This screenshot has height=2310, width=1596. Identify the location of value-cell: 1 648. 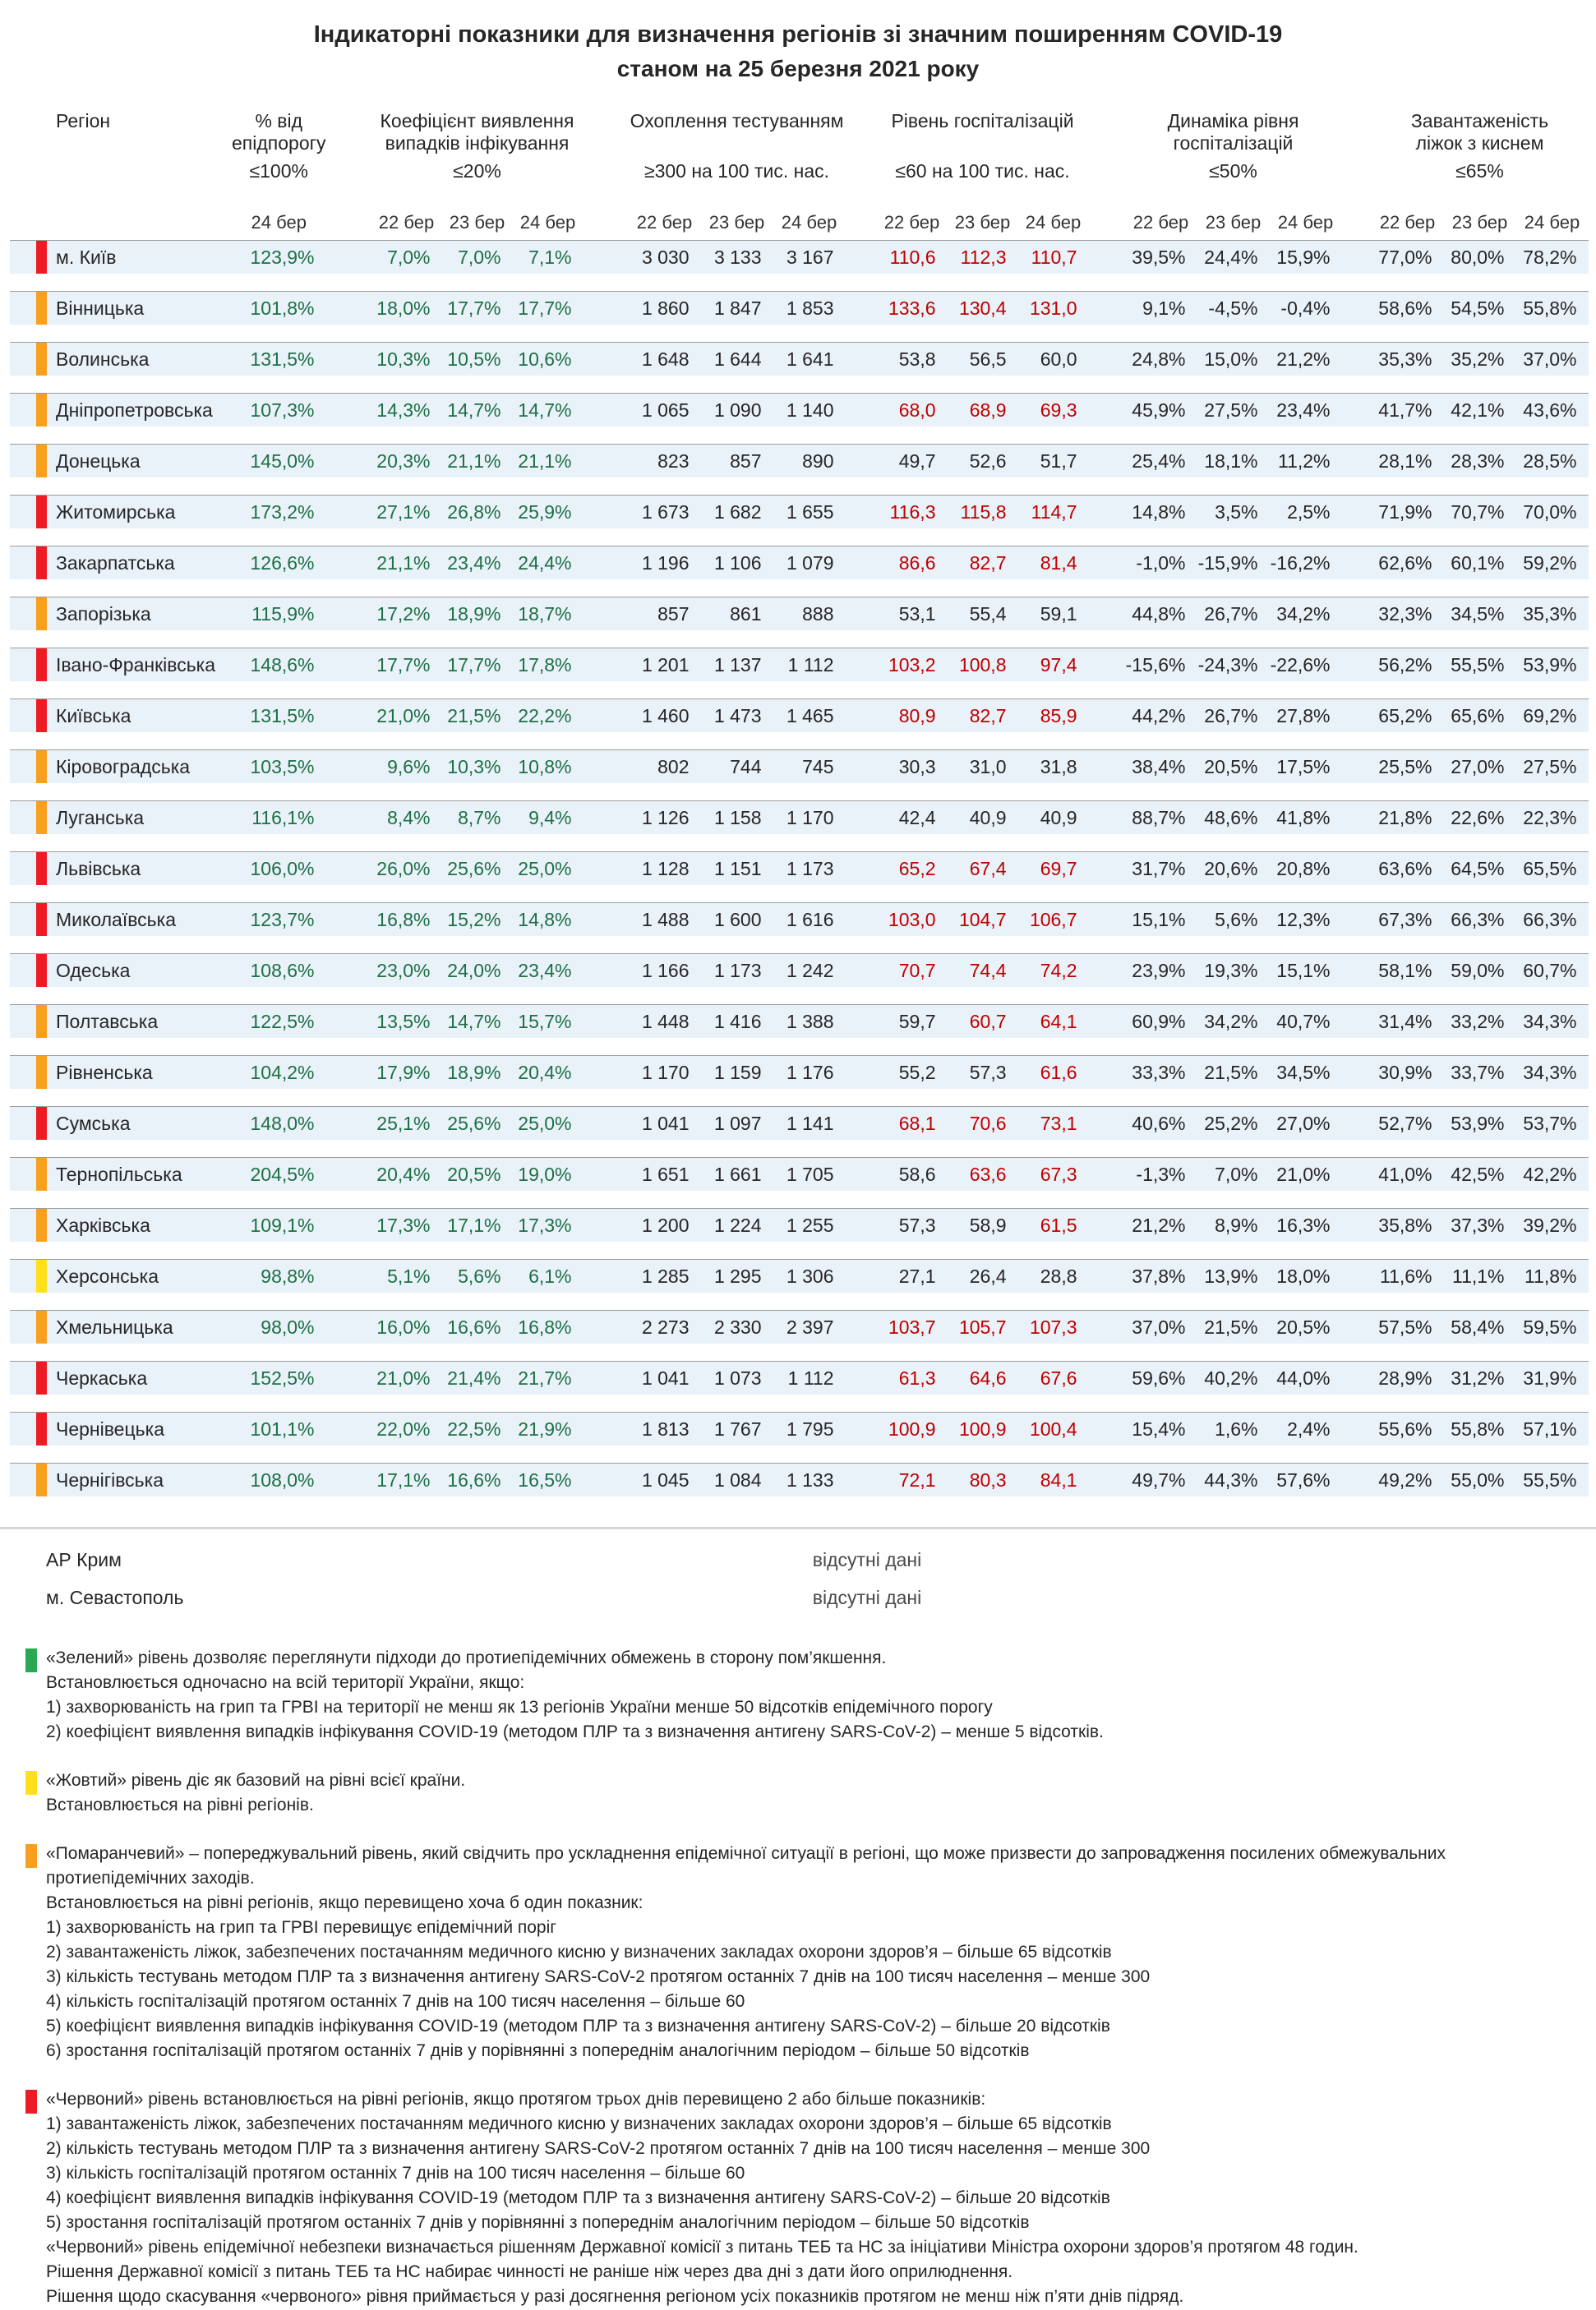
(665, 359).